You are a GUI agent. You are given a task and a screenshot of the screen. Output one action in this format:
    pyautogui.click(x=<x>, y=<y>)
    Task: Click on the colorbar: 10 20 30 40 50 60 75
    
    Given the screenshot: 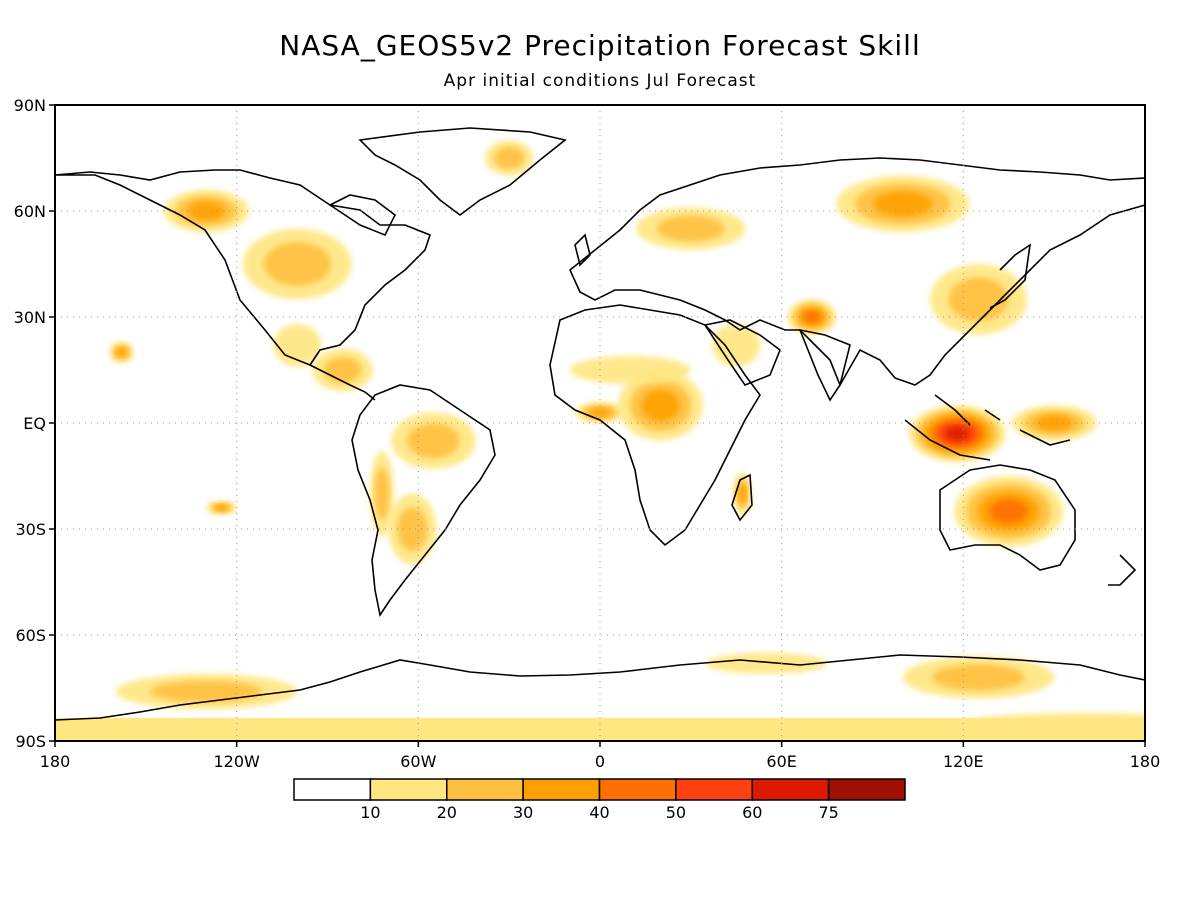 What is the action you would take?
    pyautogui.click(x=599, y=800)
    